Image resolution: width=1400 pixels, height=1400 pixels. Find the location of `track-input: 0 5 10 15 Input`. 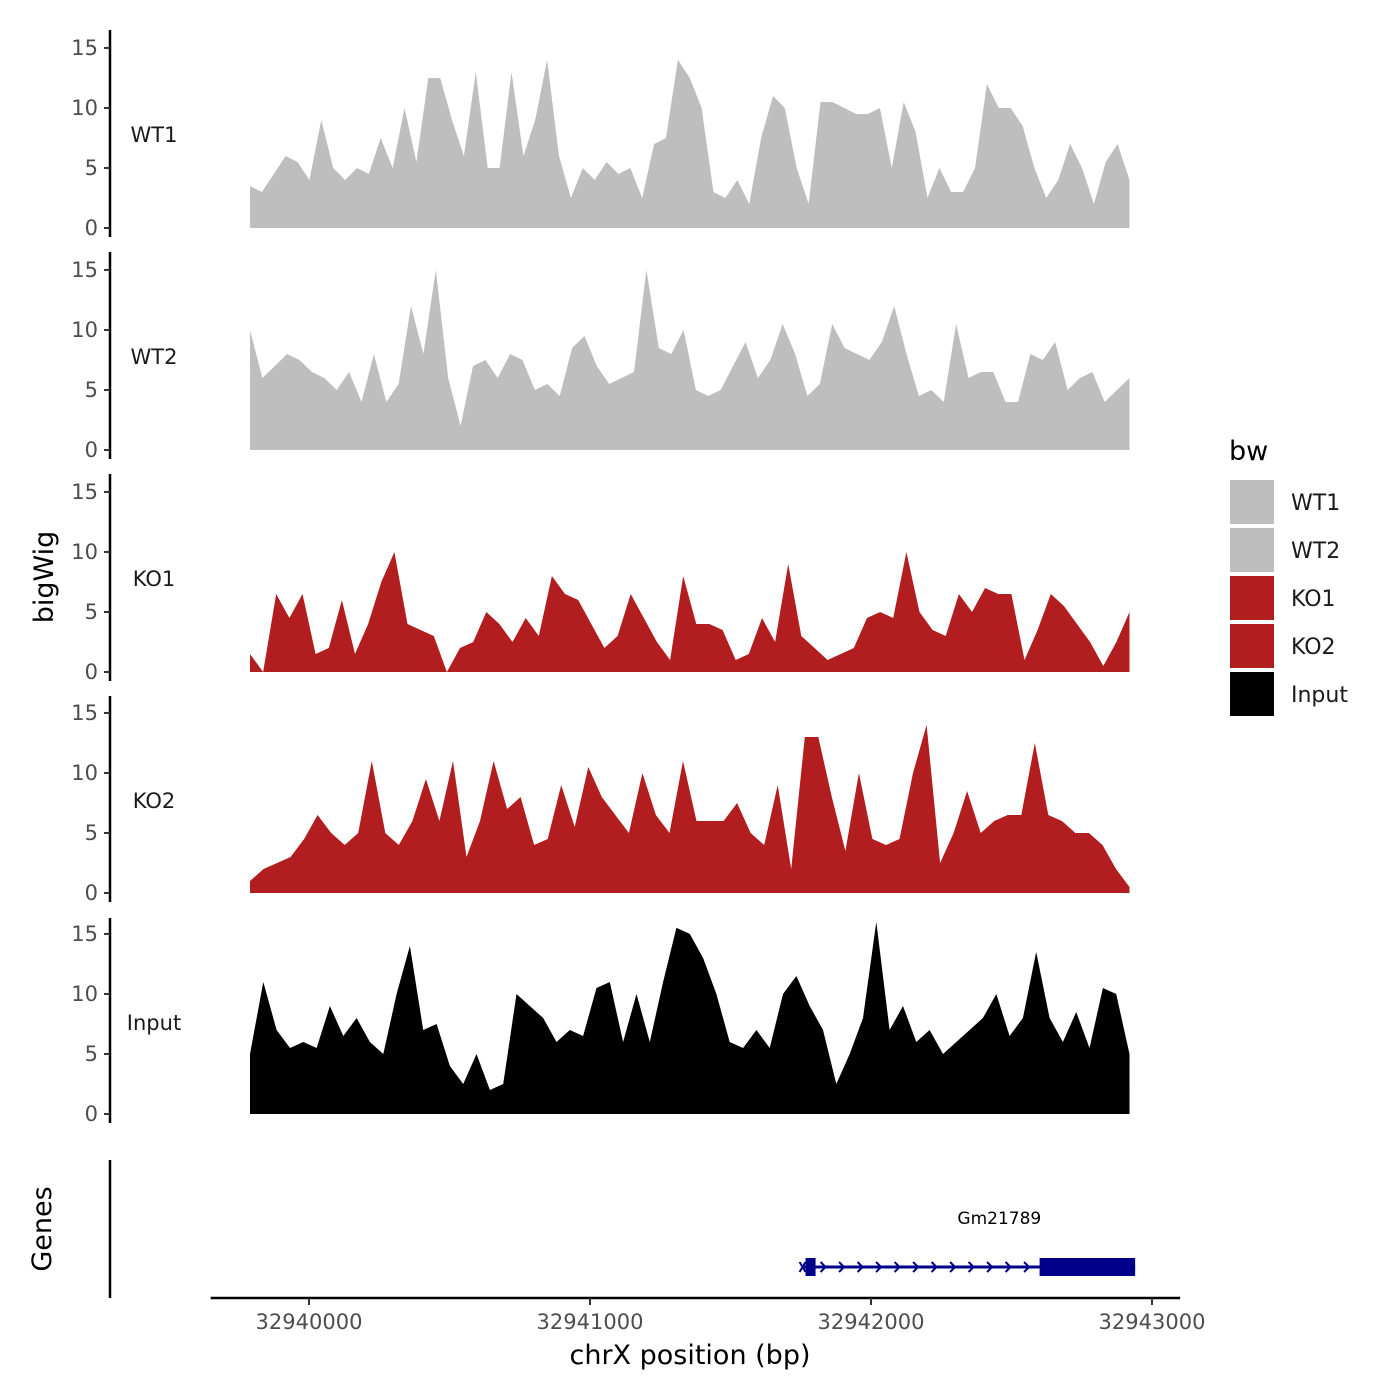

track-input: 0 5 10 15 Input is located at coordinates (600, 1022).